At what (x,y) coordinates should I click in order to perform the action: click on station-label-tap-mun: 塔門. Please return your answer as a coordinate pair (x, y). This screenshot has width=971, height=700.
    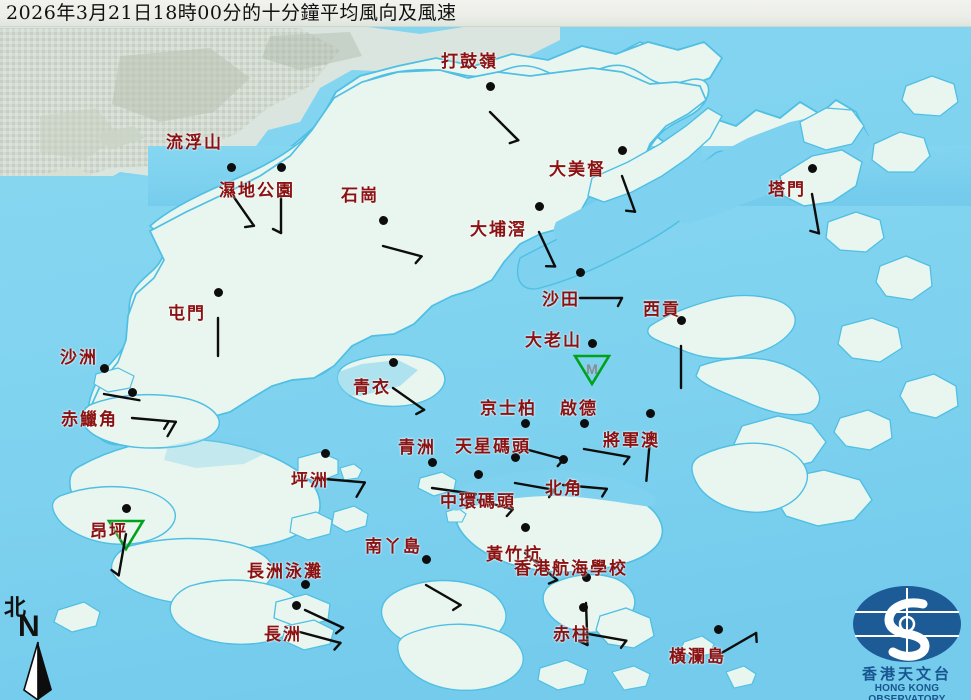
    Looking at the image, I should click on (787, 190).